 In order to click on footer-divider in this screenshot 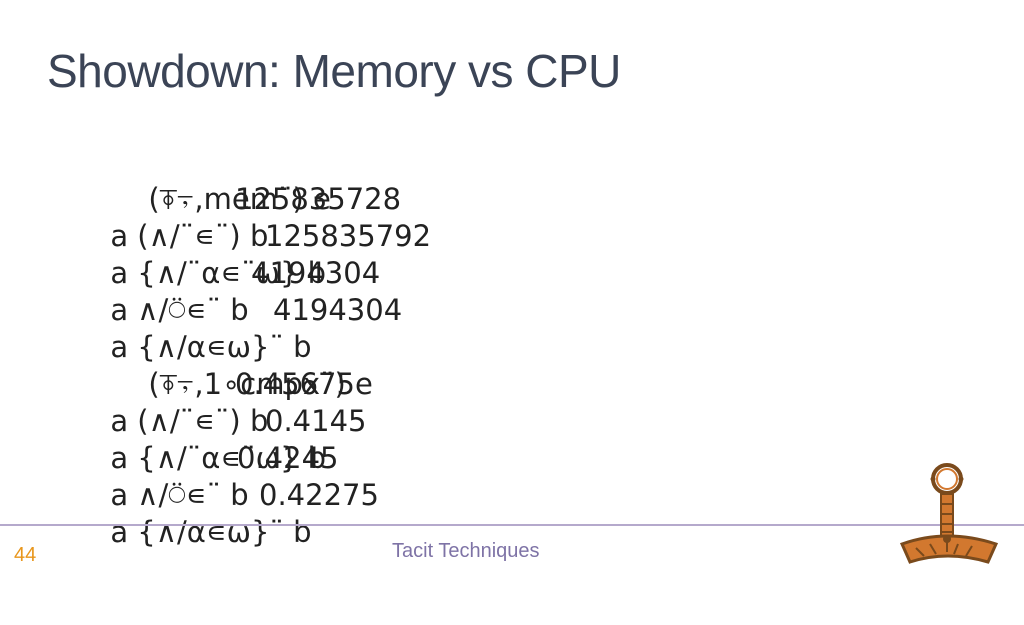, I will do `click(512, 525)`.